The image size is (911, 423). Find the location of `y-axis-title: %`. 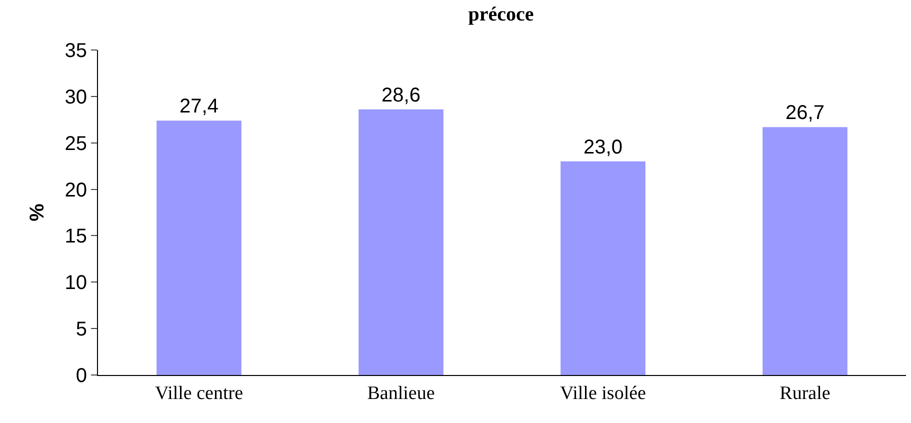

y-axis-title: % is located at coordinates (37, 212).